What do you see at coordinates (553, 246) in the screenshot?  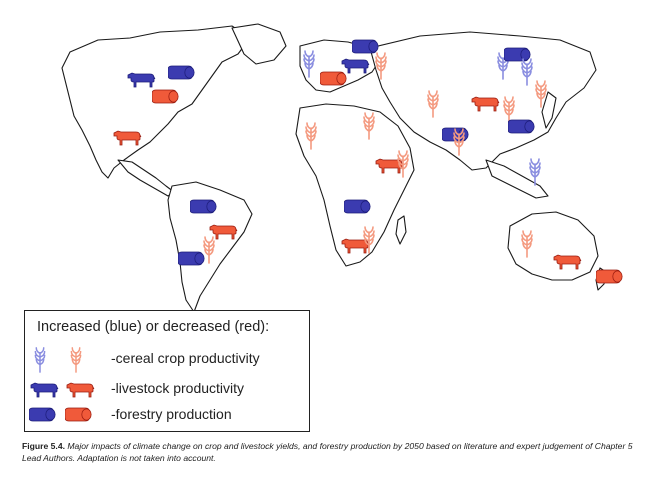 I see `australia` at bounding box center [553, 246].